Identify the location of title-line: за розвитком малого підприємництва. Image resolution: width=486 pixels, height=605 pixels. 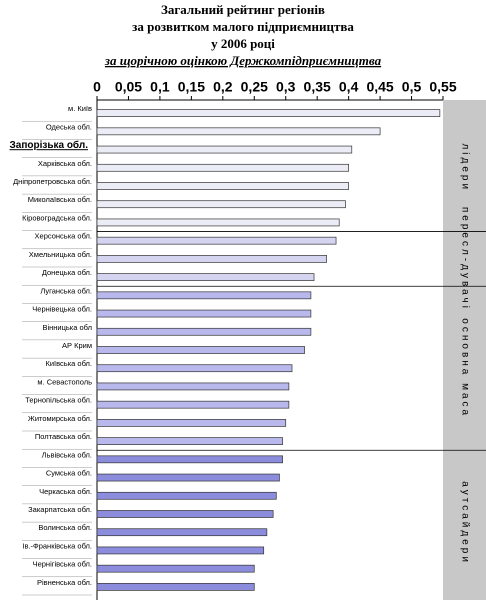
(243, 26).